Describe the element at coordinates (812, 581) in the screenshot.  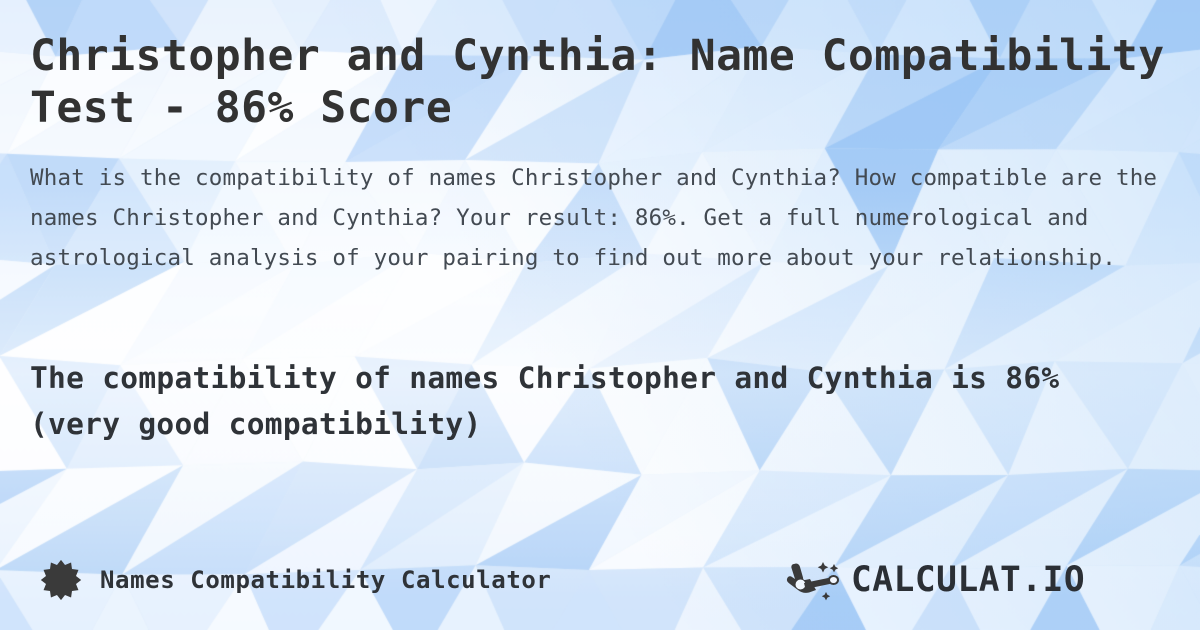
I see `magic-wand-hand-icon` at that location.